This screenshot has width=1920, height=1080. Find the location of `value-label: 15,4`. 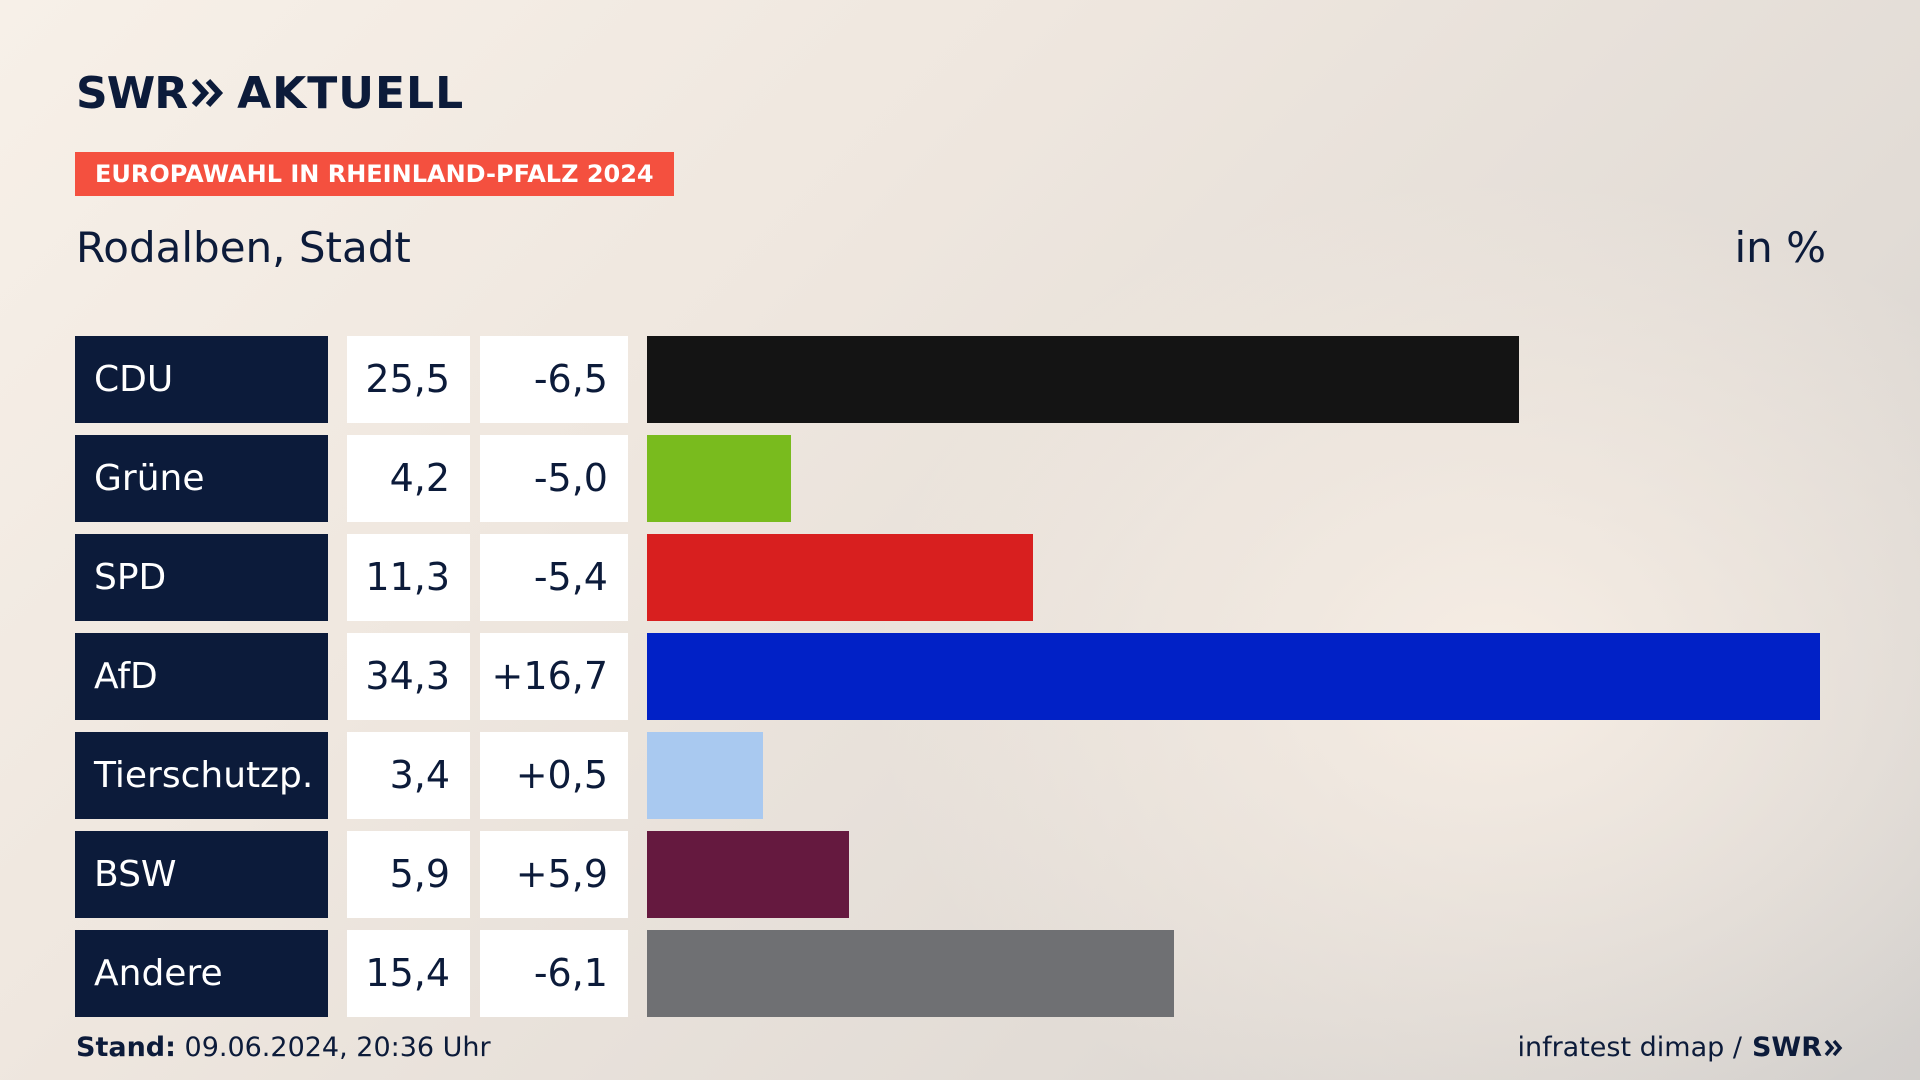

value-label: 15,4 is located at coordinates (408, 973).